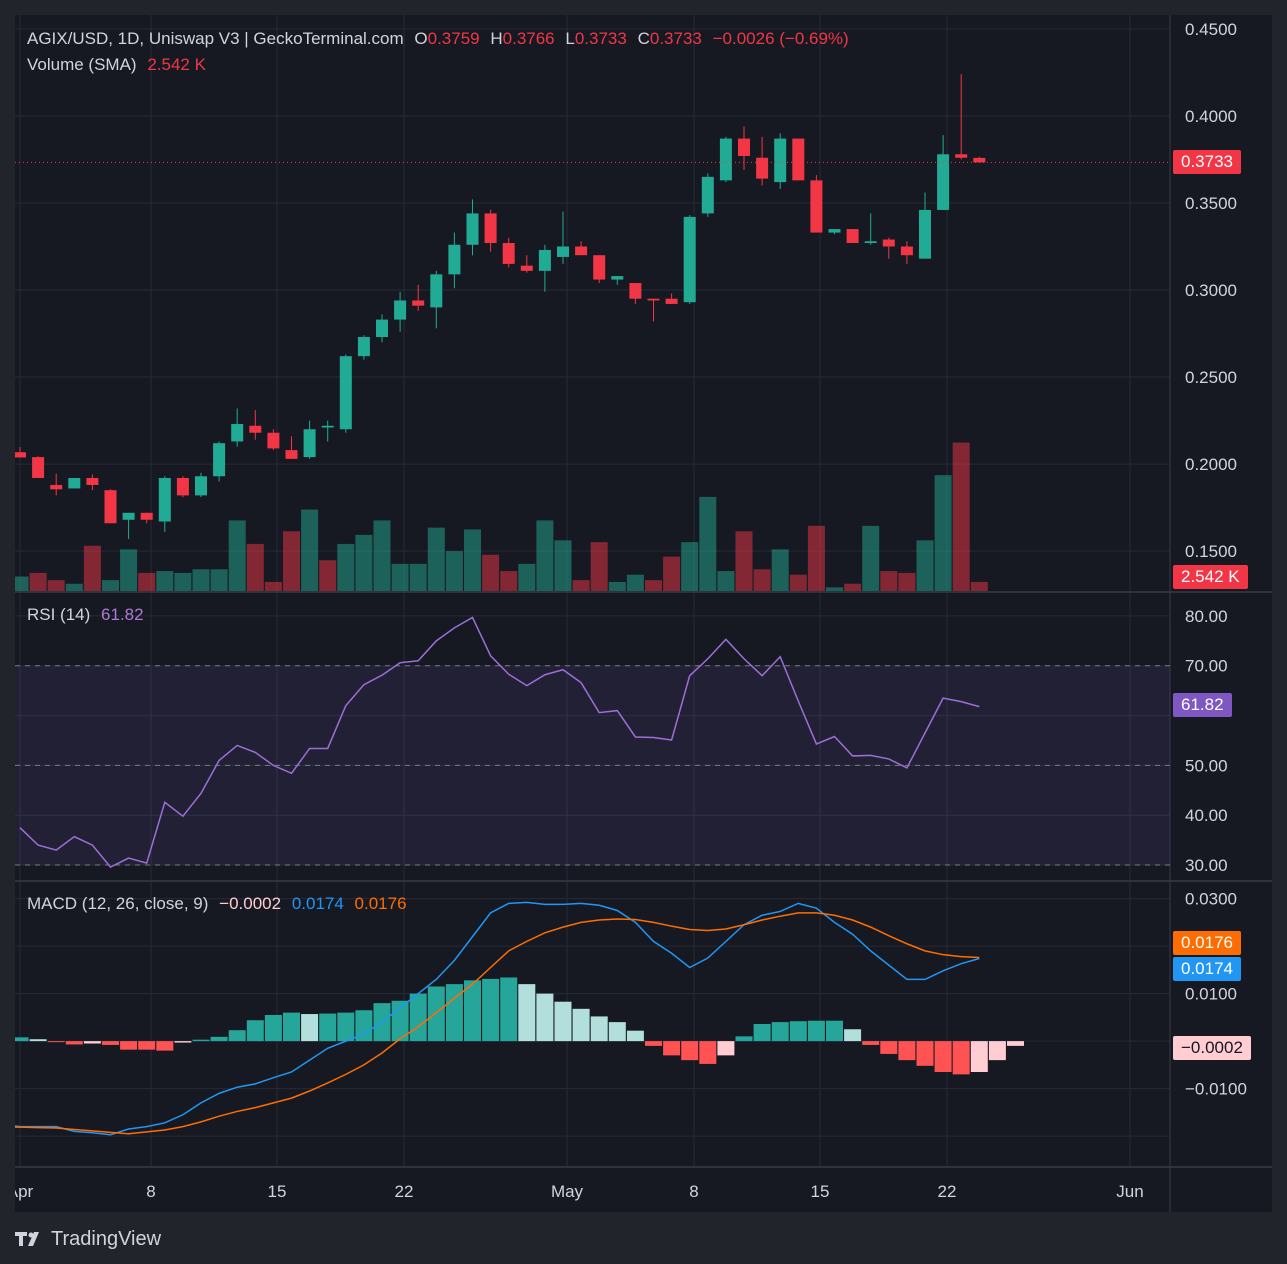  What do you see at coordinates (496, 38) in the screenshot?
I see `high-label: H` at bounding box center [496, 38].